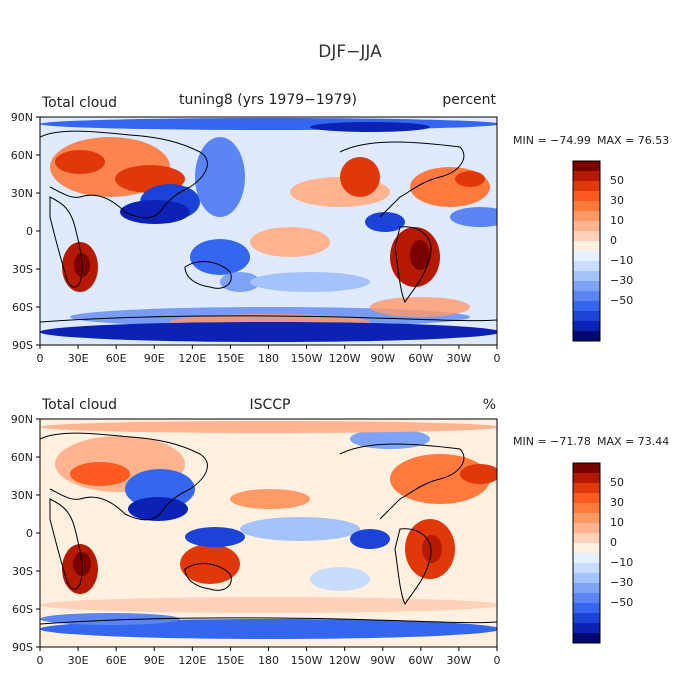 The width and height of the screenshot is (700, 700). I want to click on panel-1-min-label: MIN = −74.99, so click(552, 140).